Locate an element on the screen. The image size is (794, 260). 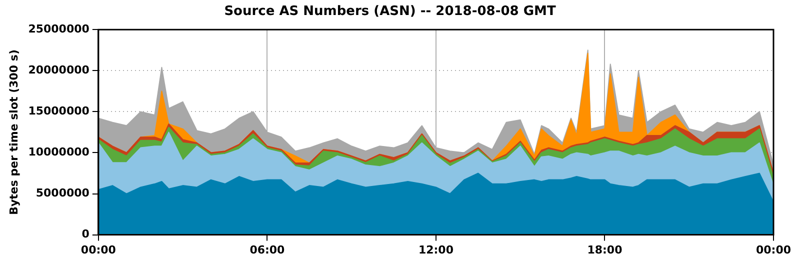
x-tick-label: 18:00 is located at coordinates (605, 249).